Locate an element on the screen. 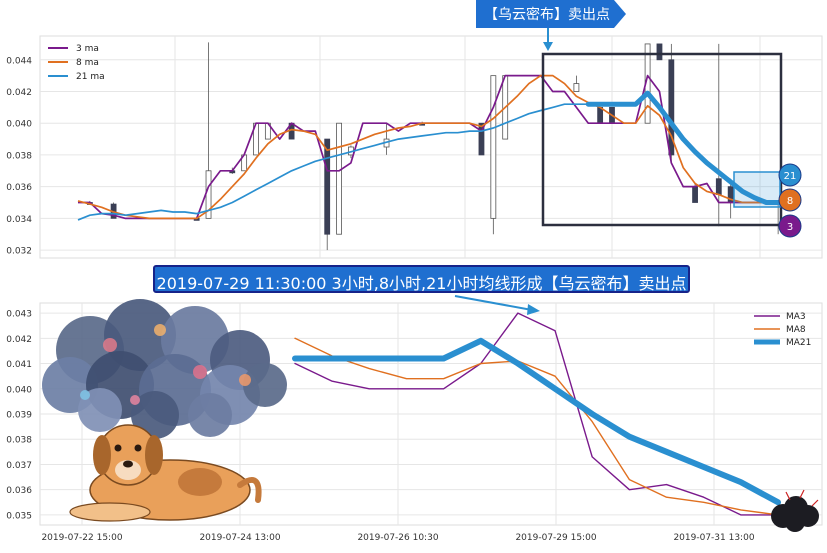 Image resolution: width=827 pixels, height=553 pixels. banner-pointer-line is located at coordinates (493, 303).